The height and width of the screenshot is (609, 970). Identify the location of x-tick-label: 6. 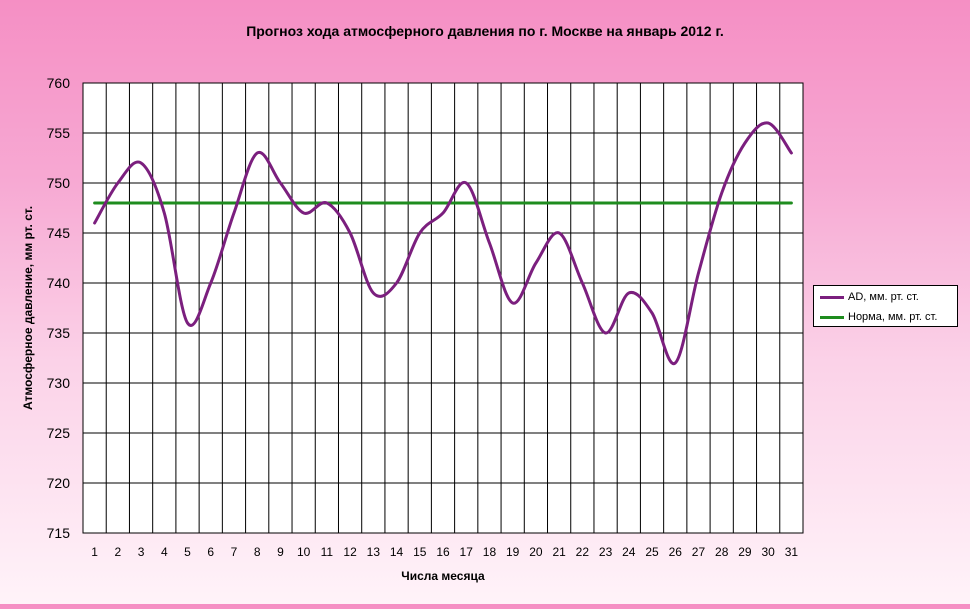
(210, 552).